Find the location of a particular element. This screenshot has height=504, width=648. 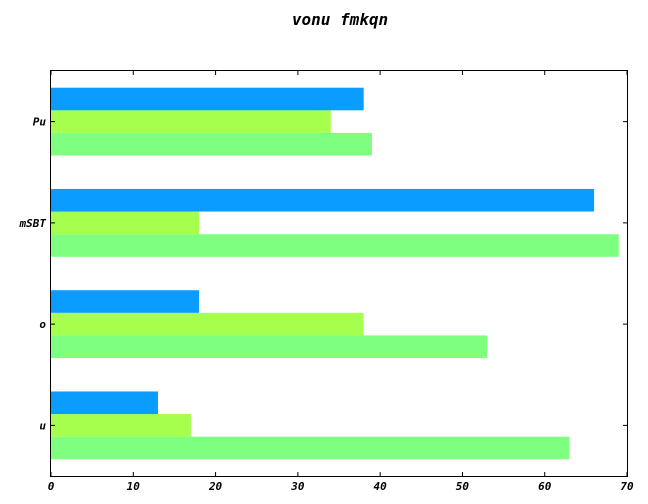

x-tick-label: 10 is located at coordinates (134, 486).